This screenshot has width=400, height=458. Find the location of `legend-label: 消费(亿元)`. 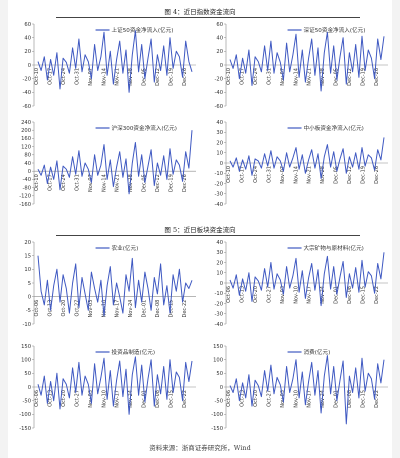

legend-label: 消费(亿元) is located at coordinates (317, 352).